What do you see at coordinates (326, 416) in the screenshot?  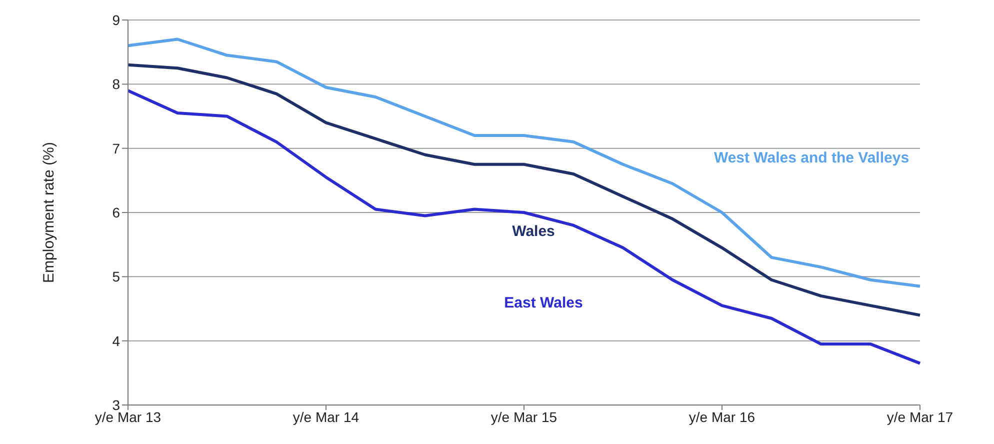 I see `x-tick-label: y/e Mar 14` at bounding box center [326, 416].